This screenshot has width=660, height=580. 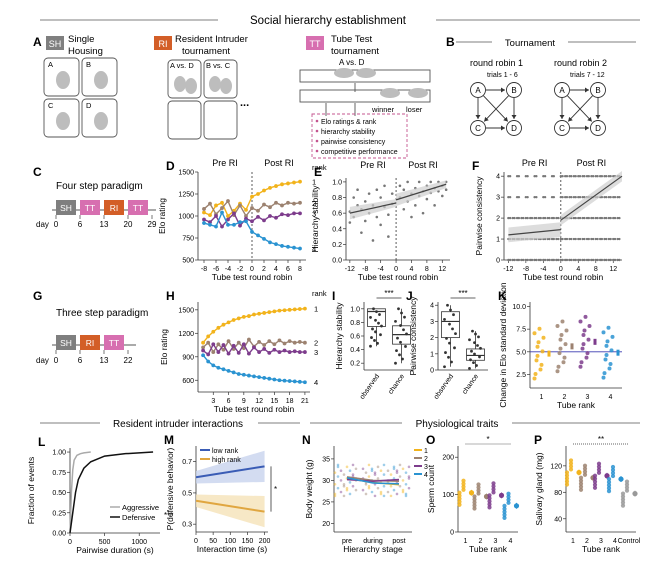 I want to click on y-tick-label: 0.5, so click(x=187, y=493).